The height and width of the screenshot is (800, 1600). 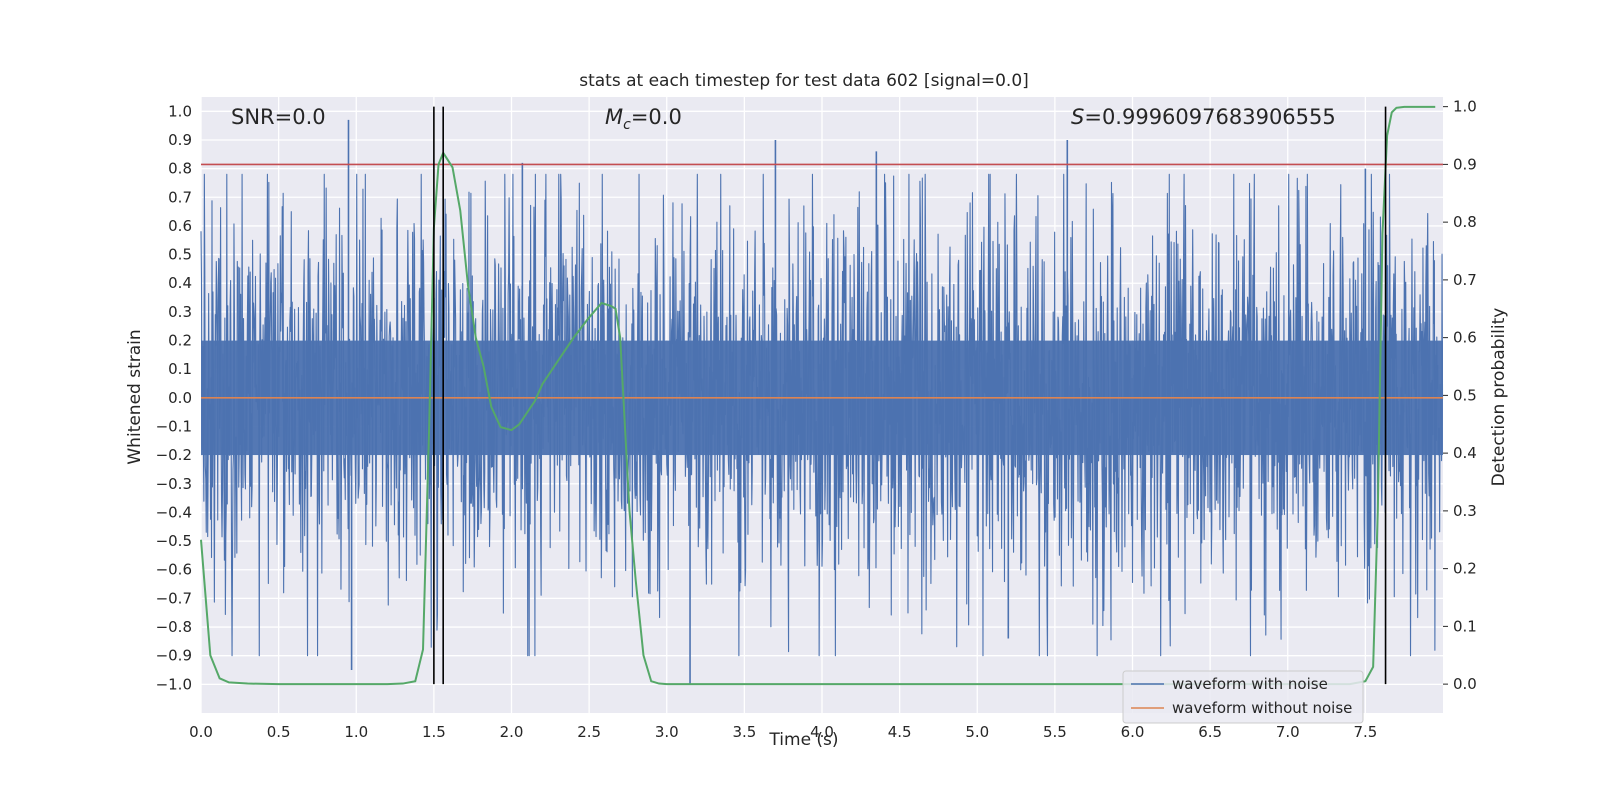 What do you see at coordinates (278, 117) in the screenshot?
I see `snr-annotation: SNR=0.0` at bounding box center [278, 117].